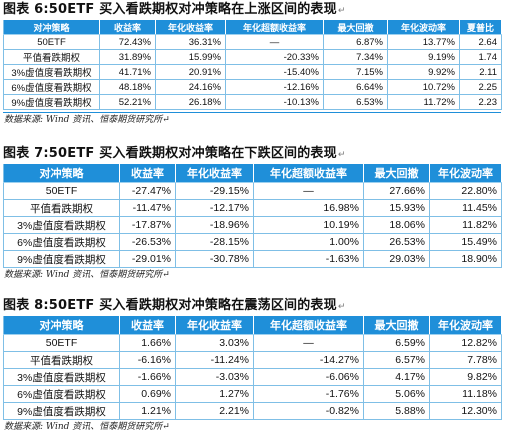 Image resolution: width=505 pixels, height=447 pixels. I want to click on cell-max-drawdown: 29.03%, so click(396, 259).